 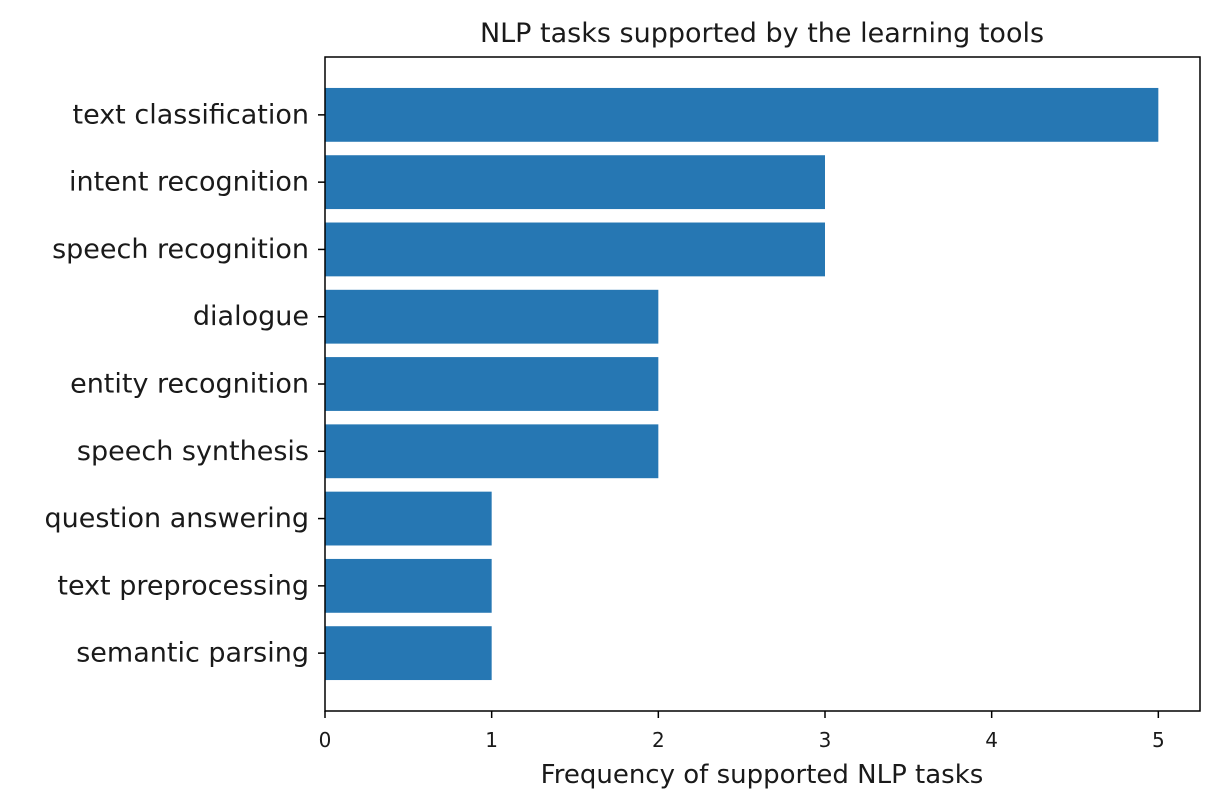 I want to click on bar-speech-synthesis, so click(x=492, y=451).